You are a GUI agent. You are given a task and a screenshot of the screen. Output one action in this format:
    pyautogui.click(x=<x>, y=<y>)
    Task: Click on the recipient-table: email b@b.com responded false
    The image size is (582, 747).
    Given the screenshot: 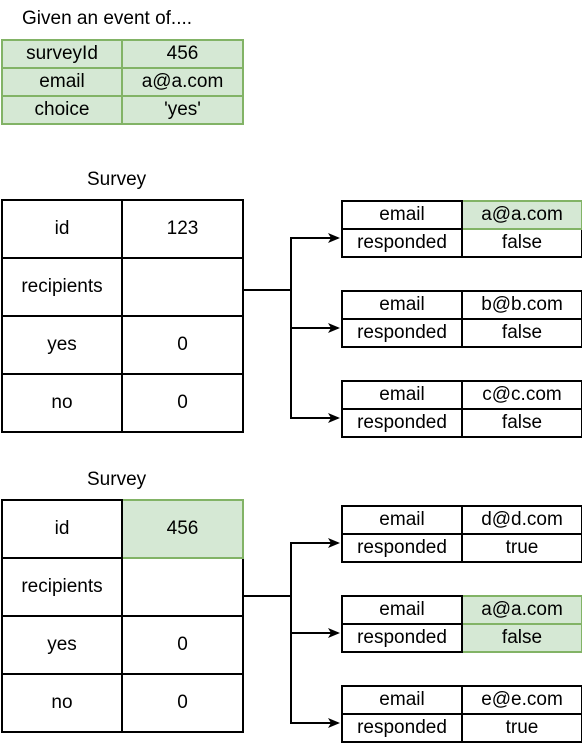 What is the action you would take?
    pyautogui.click(x=461, y=319)
    